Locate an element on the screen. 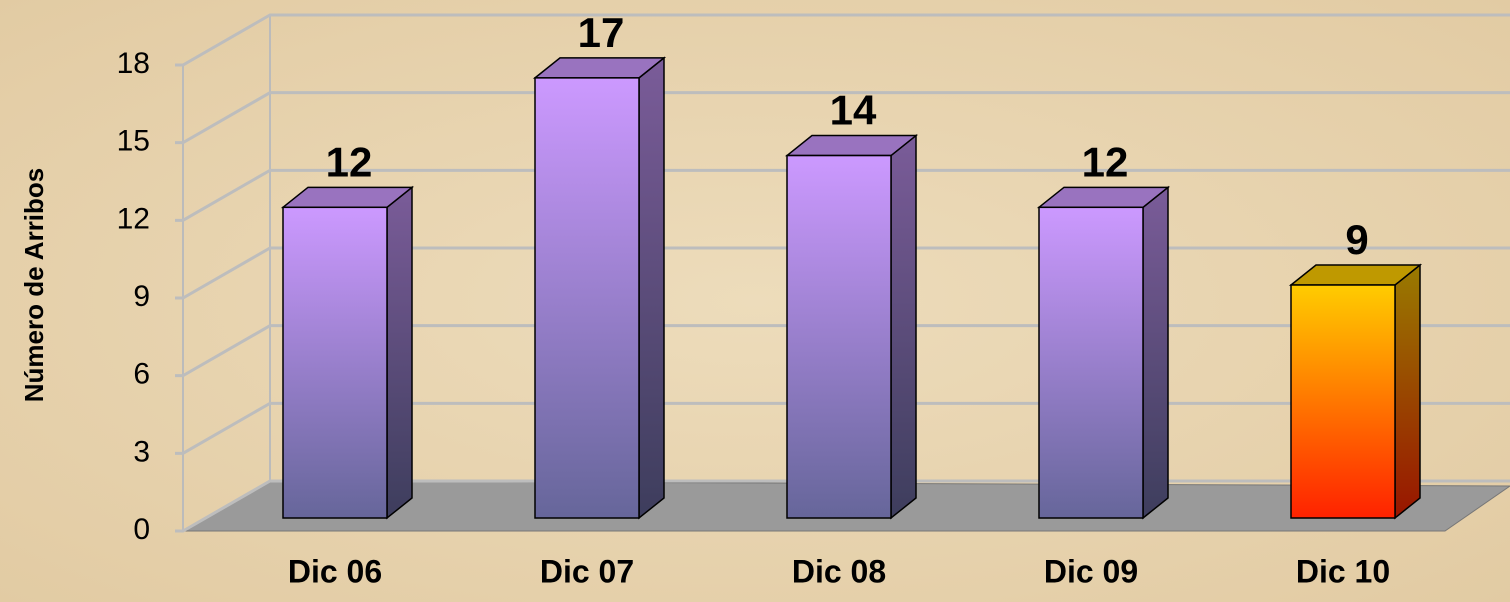 The width and height of the screenshot is (1510, 602). y-axis-label: Número de Arribos is located at coordinates (34, 285).